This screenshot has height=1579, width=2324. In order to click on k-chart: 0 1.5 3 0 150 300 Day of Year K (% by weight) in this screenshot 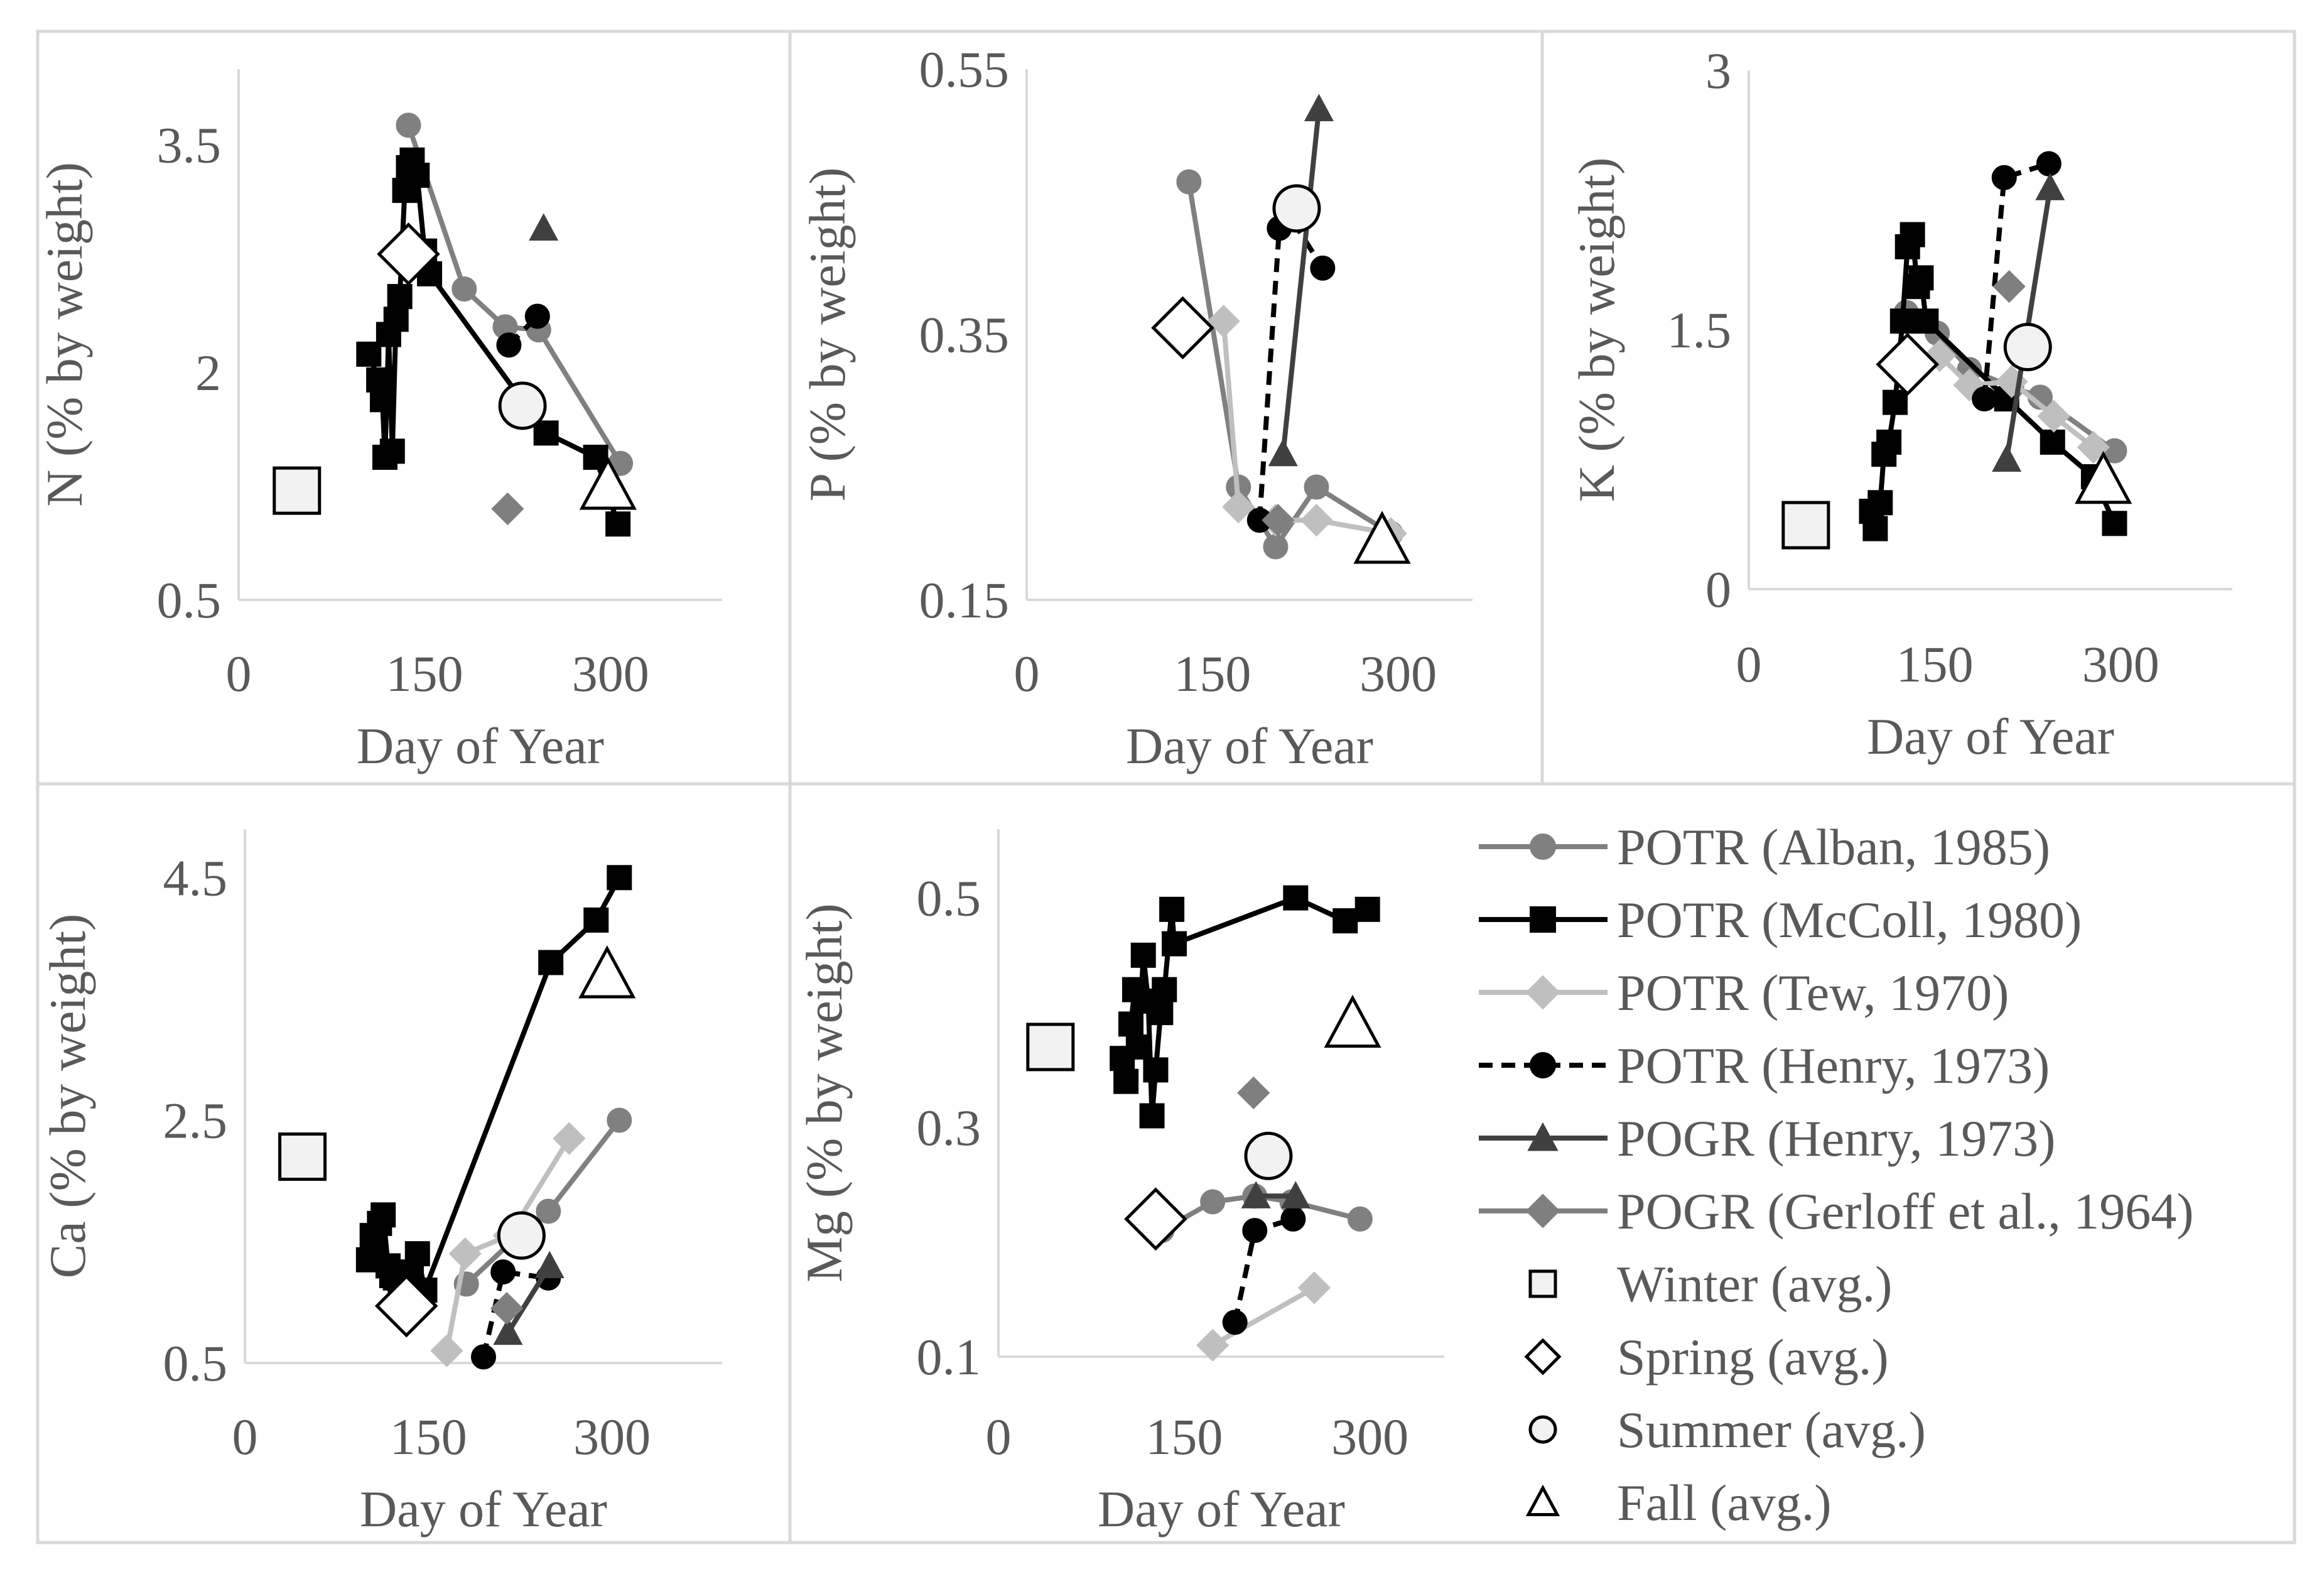, I will do `click(1900, 403)`.